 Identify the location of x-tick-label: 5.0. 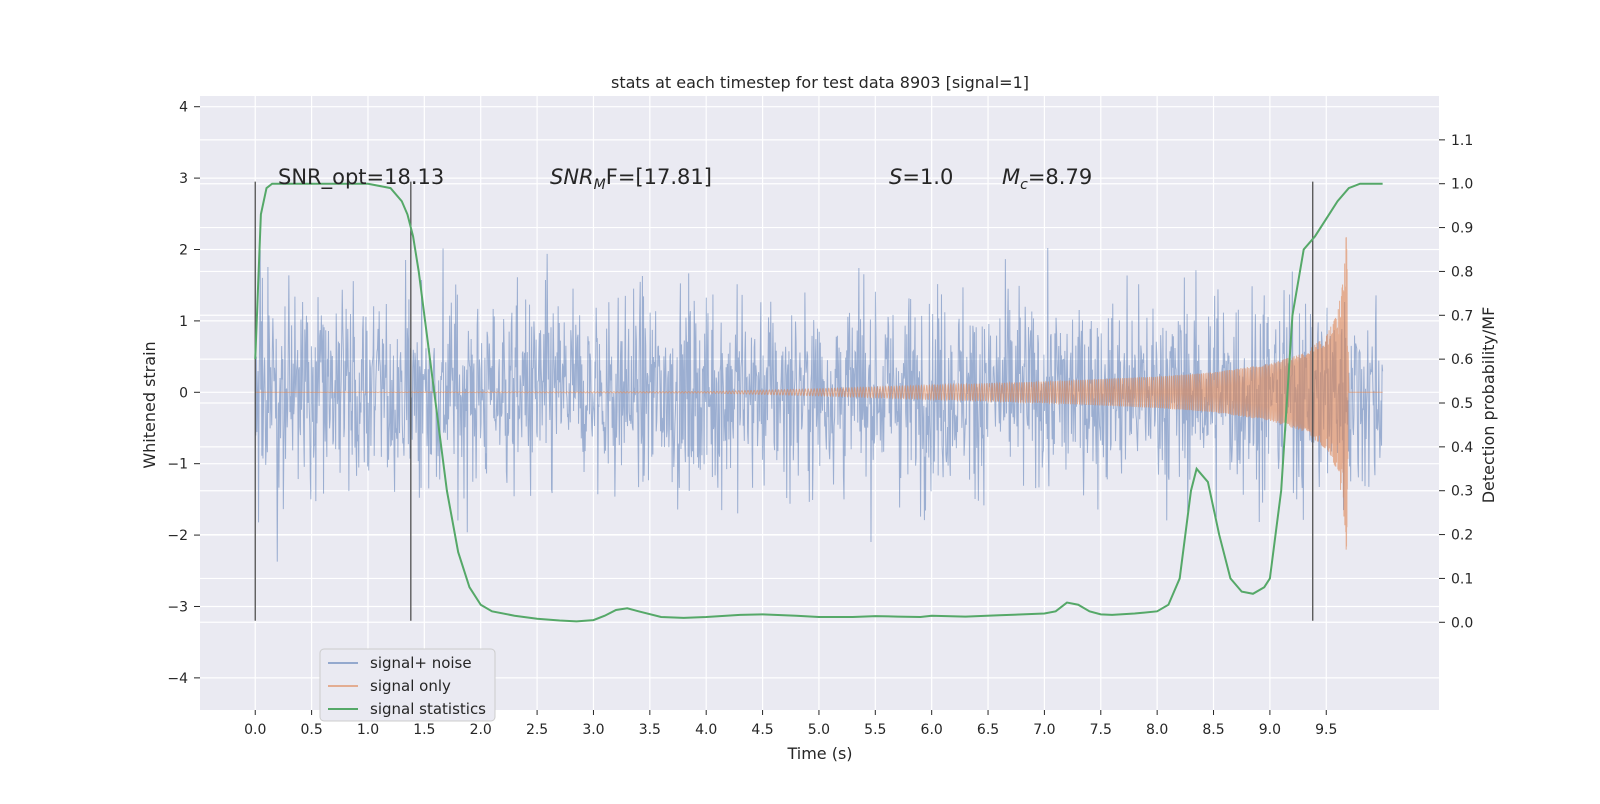
(819, 730).